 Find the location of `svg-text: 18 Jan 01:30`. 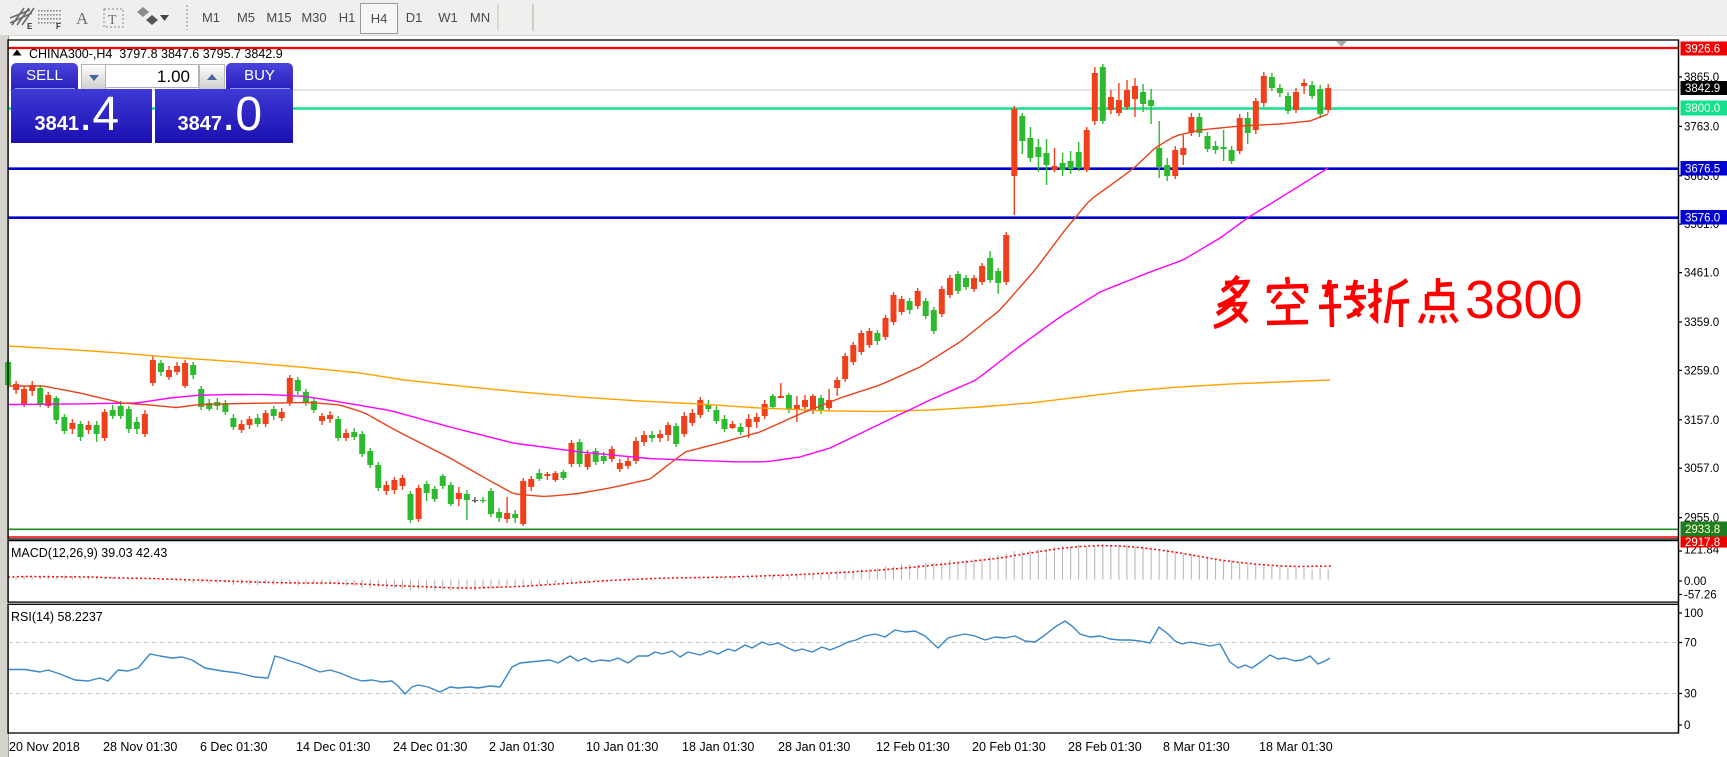

svg-text: 18 Jan 01:30 is located at coordinates (718, 747).